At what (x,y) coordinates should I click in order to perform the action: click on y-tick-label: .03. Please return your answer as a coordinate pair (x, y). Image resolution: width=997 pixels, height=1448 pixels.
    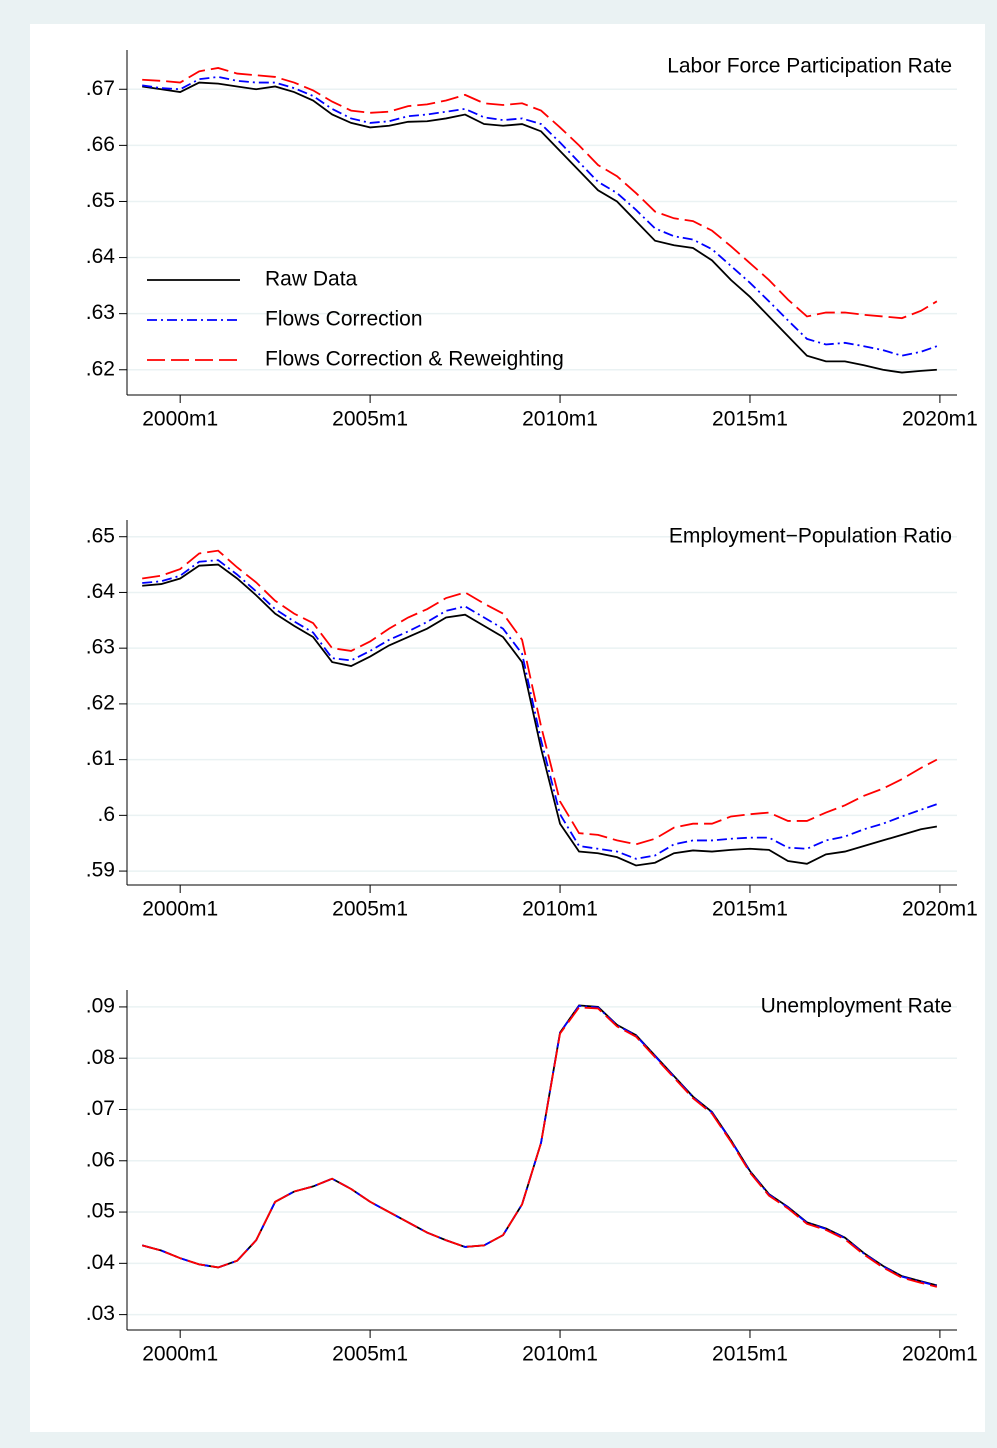
    Looking at the image, I should click on (100, 1313).